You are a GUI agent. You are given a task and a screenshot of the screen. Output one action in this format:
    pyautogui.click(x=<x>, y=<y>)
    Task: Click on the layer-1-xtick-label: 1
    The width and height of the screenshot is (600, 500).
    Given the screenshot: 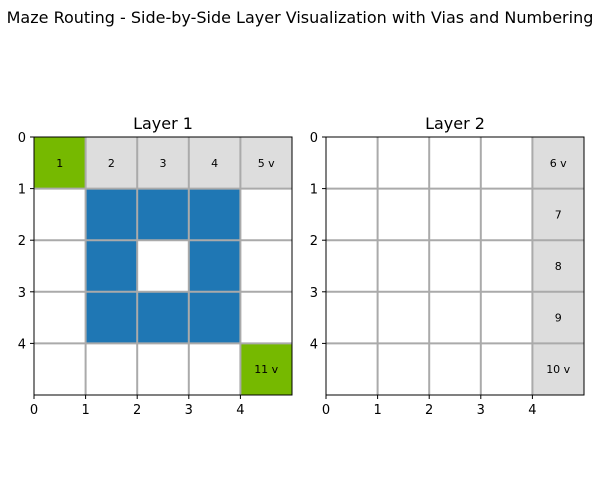 What is the action you would take?
    pyautogui.click(x=85, y=410)
    